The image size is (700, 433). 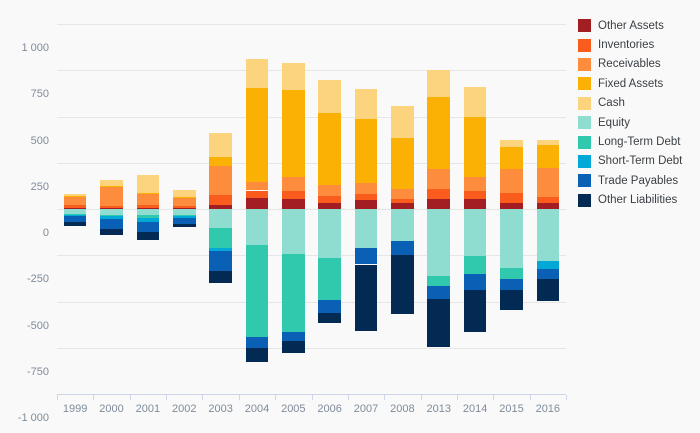 I want to click on bar-group-2016, so click(x=548, y=209).